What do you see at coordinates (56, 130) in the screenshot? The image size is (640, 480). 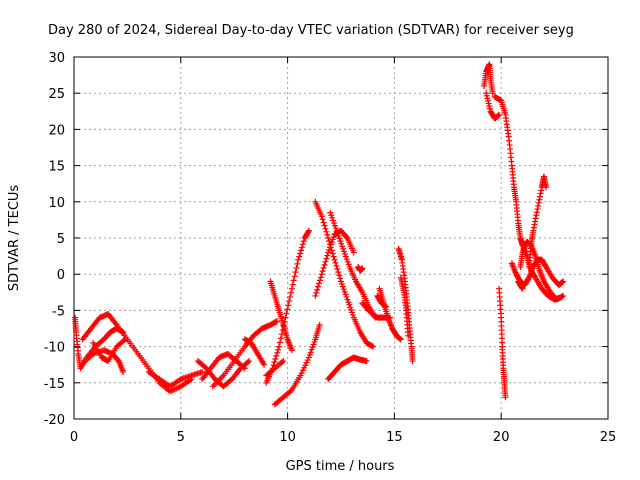 I see `y-tick-label: 20` at bounding box center [56, 130].